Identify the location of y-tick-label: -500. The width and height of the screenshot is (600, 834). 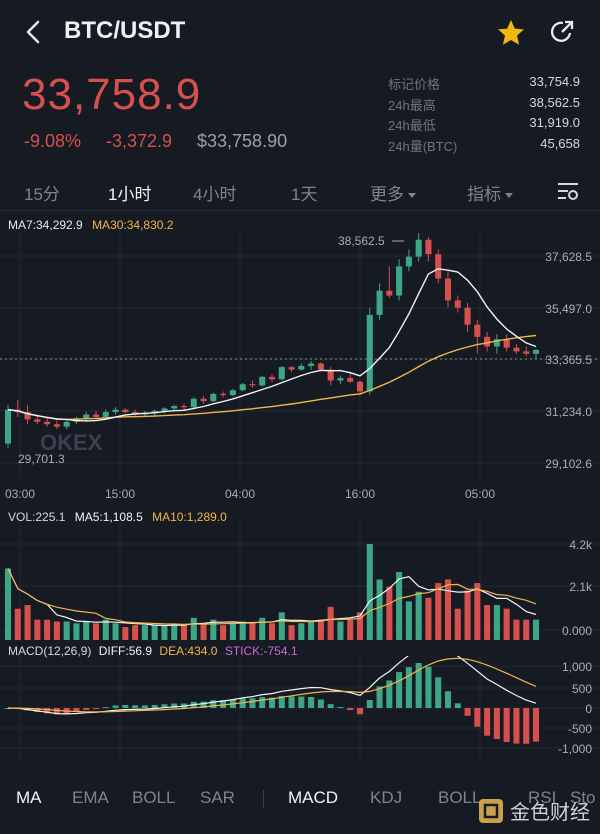
(580, 729).